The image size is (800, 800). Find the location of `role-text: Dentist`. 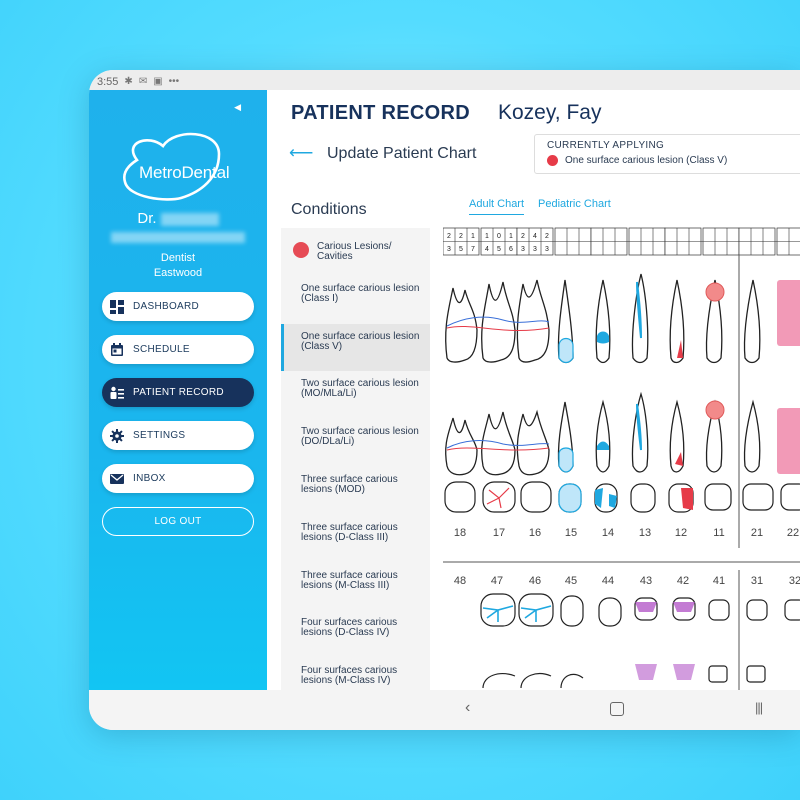

role-text: Dentist is located at coordinates (178, 258).